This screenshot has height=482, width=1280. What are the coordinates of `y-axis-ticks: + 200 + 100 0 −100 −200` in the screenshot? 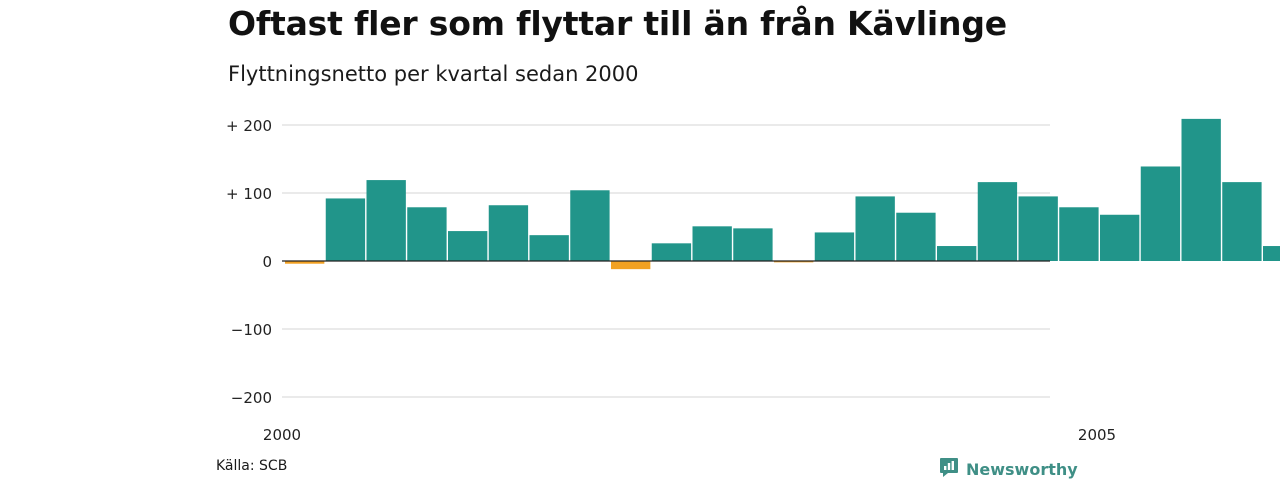 It's located at (249, 262).